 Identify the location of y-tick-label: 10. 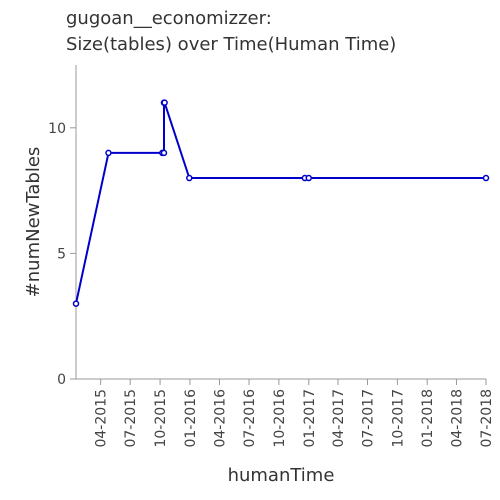
(57, 129).